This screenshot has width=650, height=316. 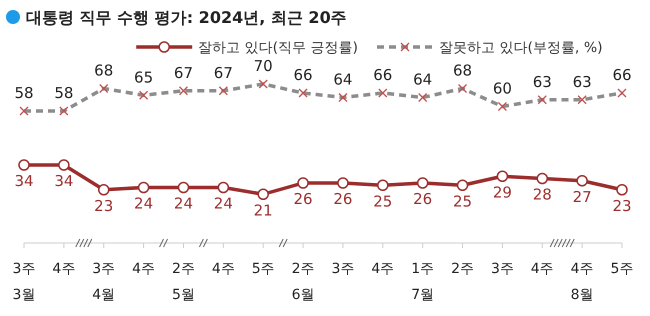 What do you see at coordinates (186, 17) in the screenshot?
I see `chart-title: 대통령 직무 수행 평가: 2024년, 최근 20주` at bounding box center [186, 17].